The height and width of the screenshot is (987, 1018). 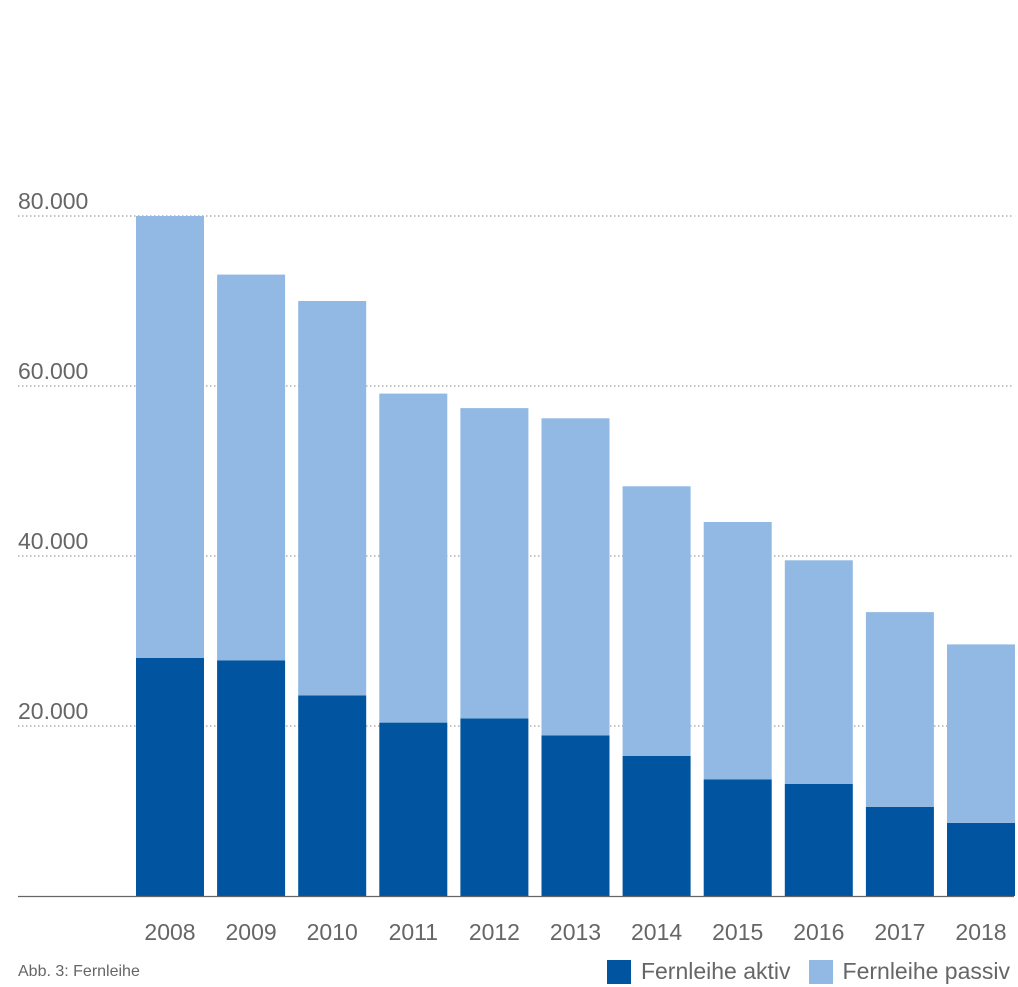 What do you see at coordinates (413, 809) in the screenshot?
I see `bar-aktiv-2011` at bounding box center [413, 809].